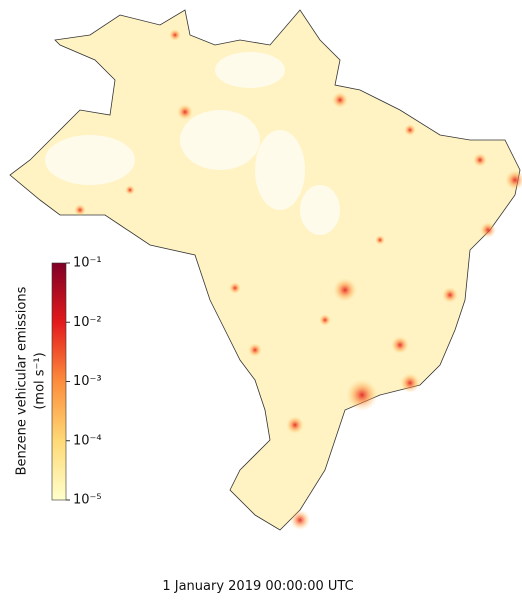 Image resolution: width=522 pixels, height=600 pixels. I want to click on colorbar-tick-label: 10⁻⁴, so click(87, 440).